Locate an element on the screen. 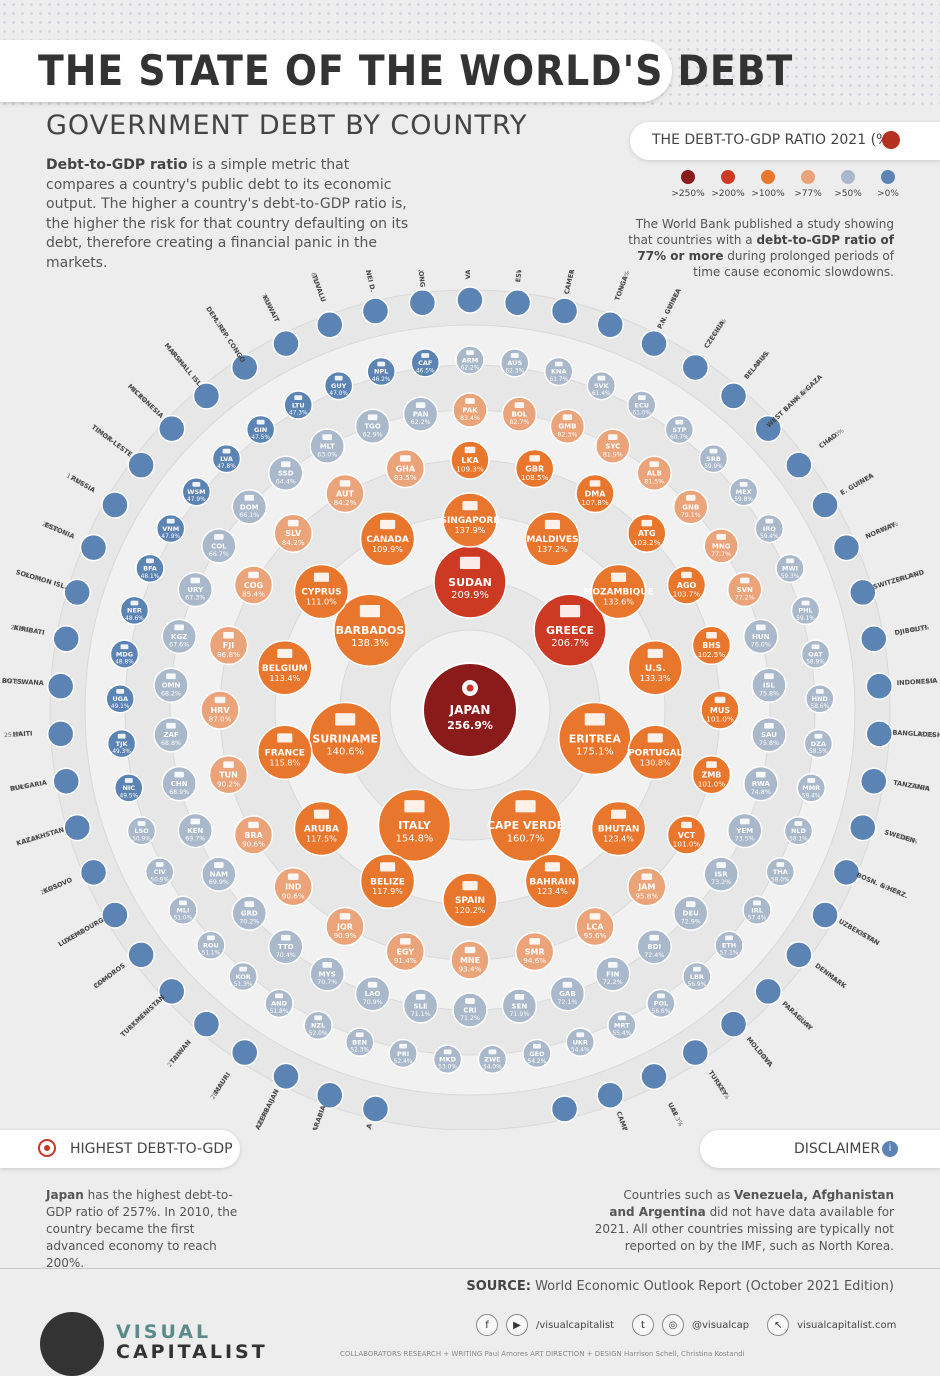 The height and width of the screenshot is (1376, 940). bubble-value: 85.4% is located at coordinates (253, 594).